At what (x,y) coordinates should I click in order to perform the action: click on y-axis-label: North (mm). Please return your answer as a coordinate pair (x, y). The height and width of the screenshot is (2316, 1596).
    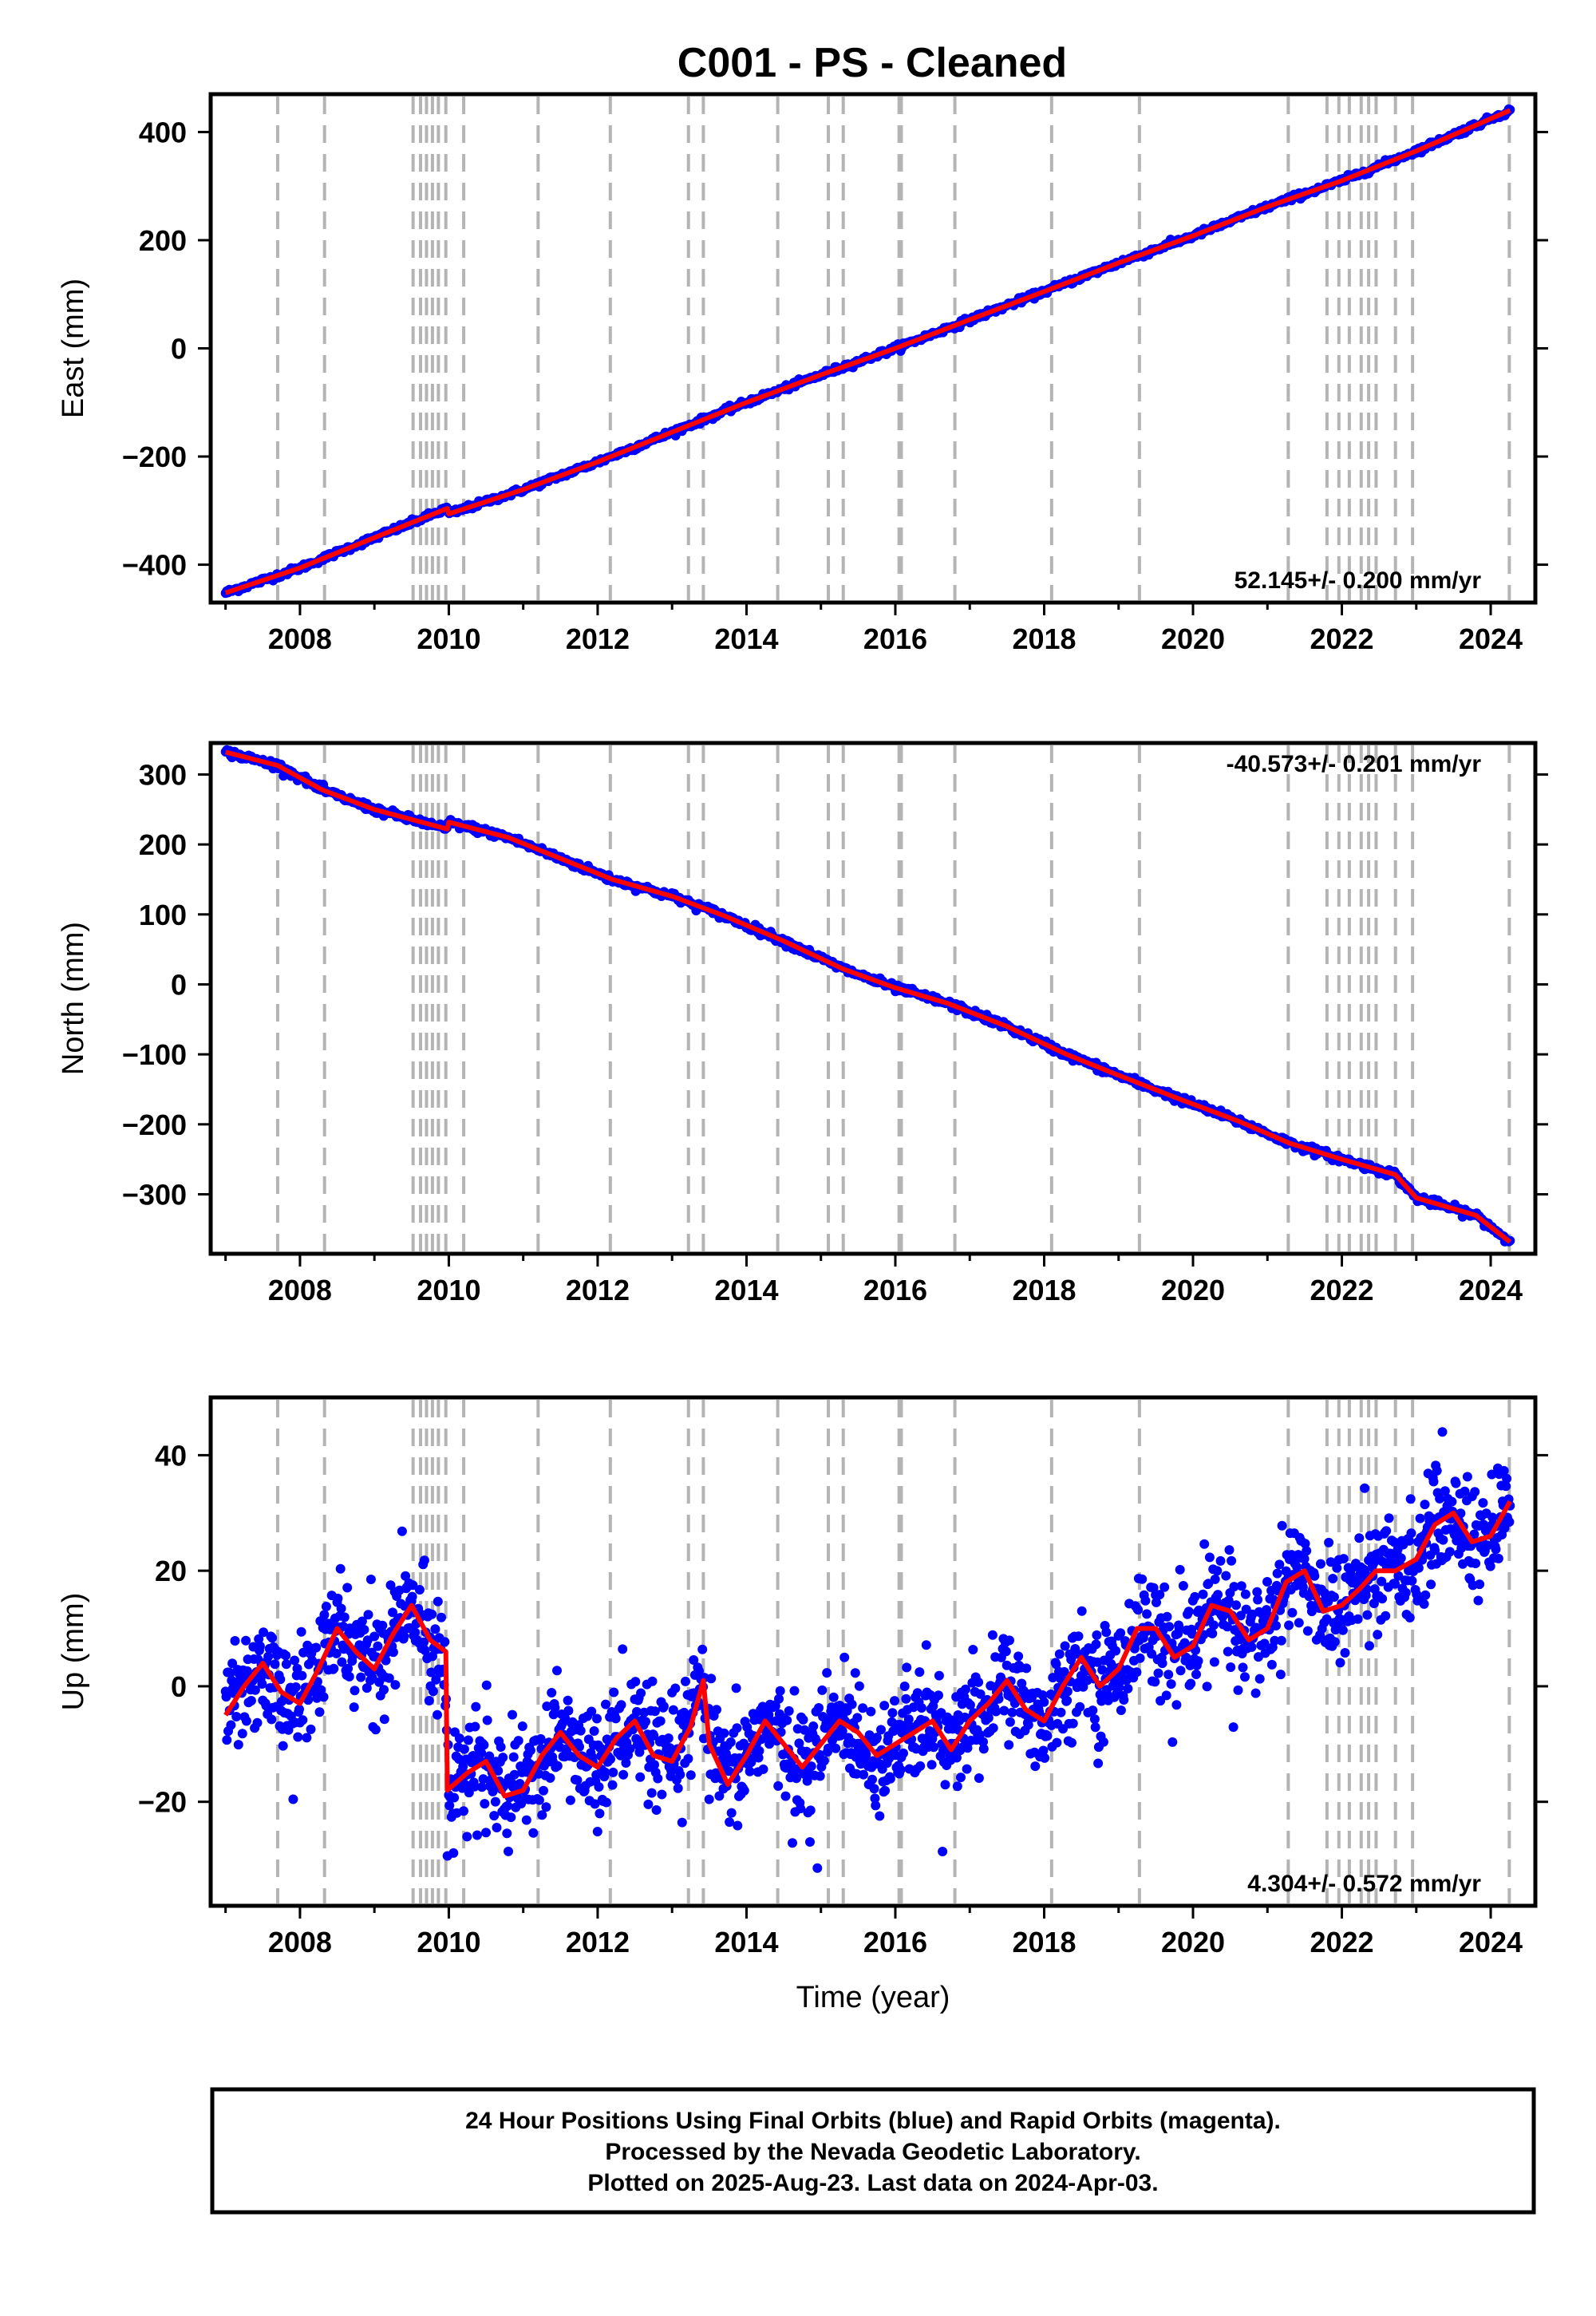
    Looking at the image, I should click on (73, 998).